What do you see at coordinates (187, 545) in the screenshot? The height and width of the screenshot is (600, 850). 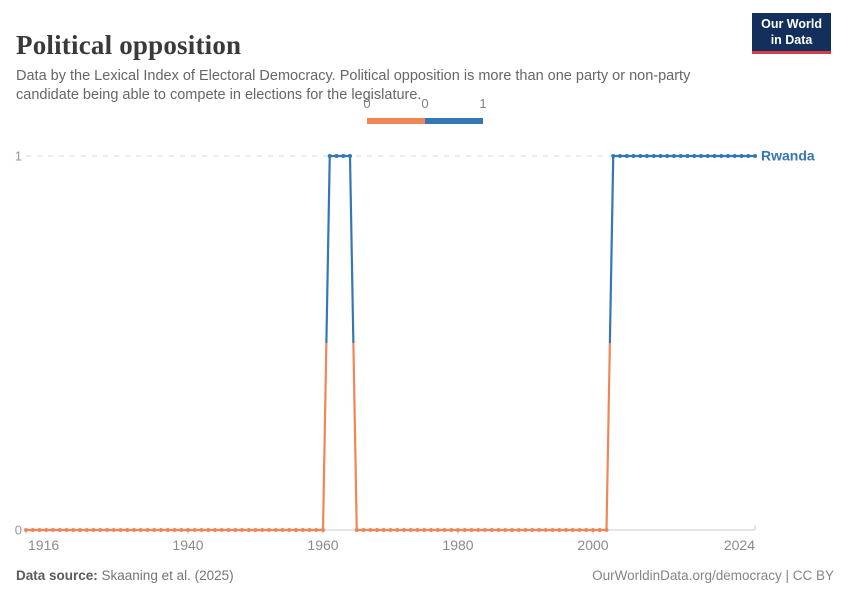 I see `x-tick-label: 1940` at bounding box center [187, 545].